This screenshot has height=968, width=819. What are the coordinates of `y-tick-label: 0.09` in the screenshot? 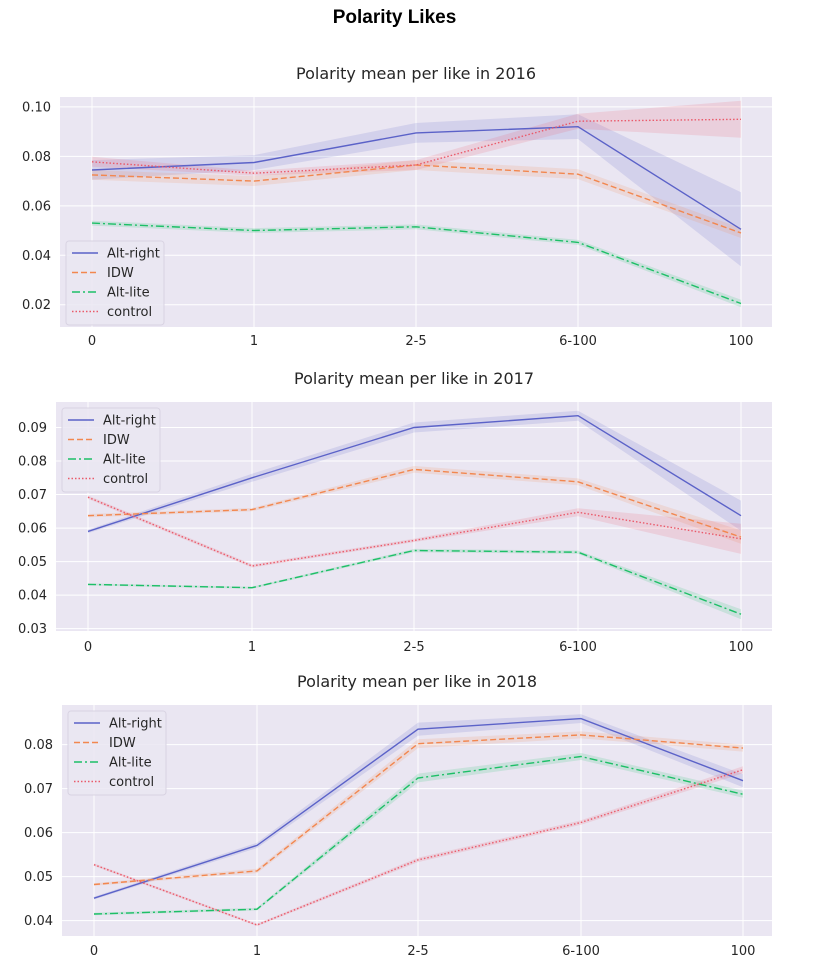 It's located at (32, 428).